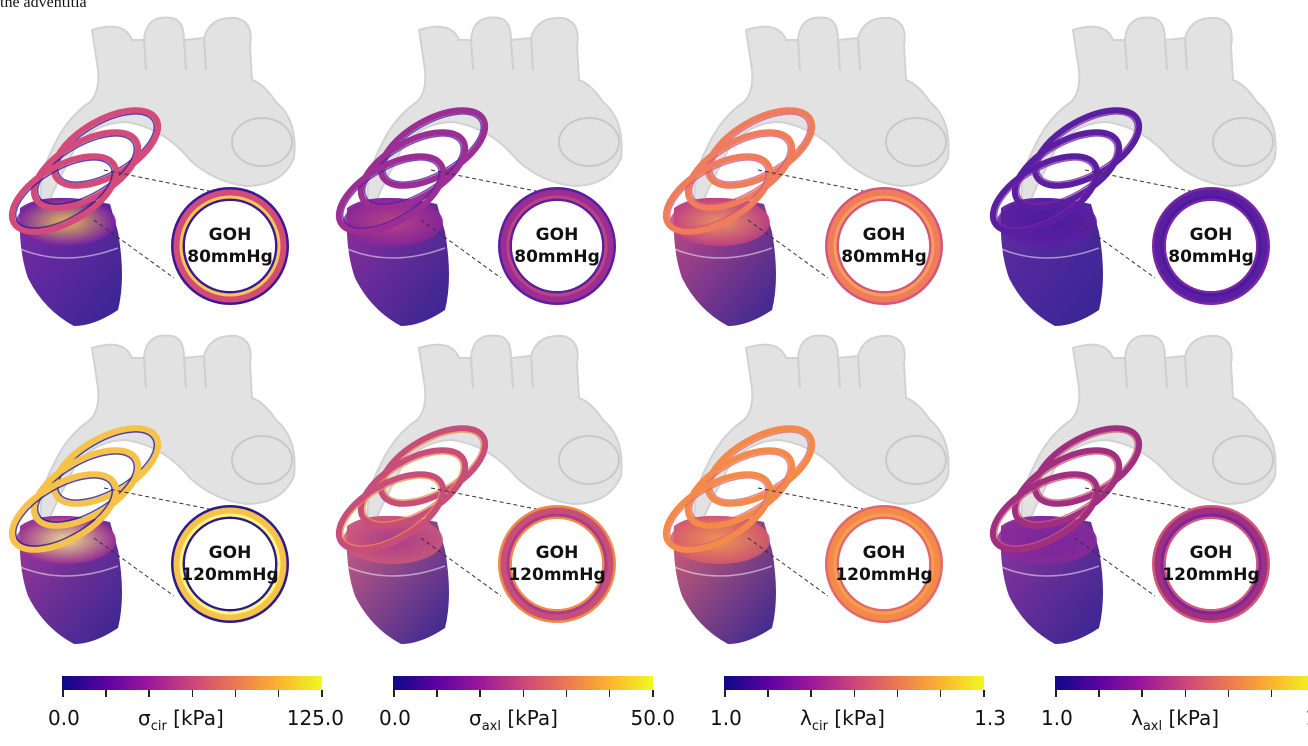 The image size is (1308, 746). What do you see at coordinates (43, 5) in the screenshot?
I see `caption-fragment: the adventitia` at bounding box center [43, 5].